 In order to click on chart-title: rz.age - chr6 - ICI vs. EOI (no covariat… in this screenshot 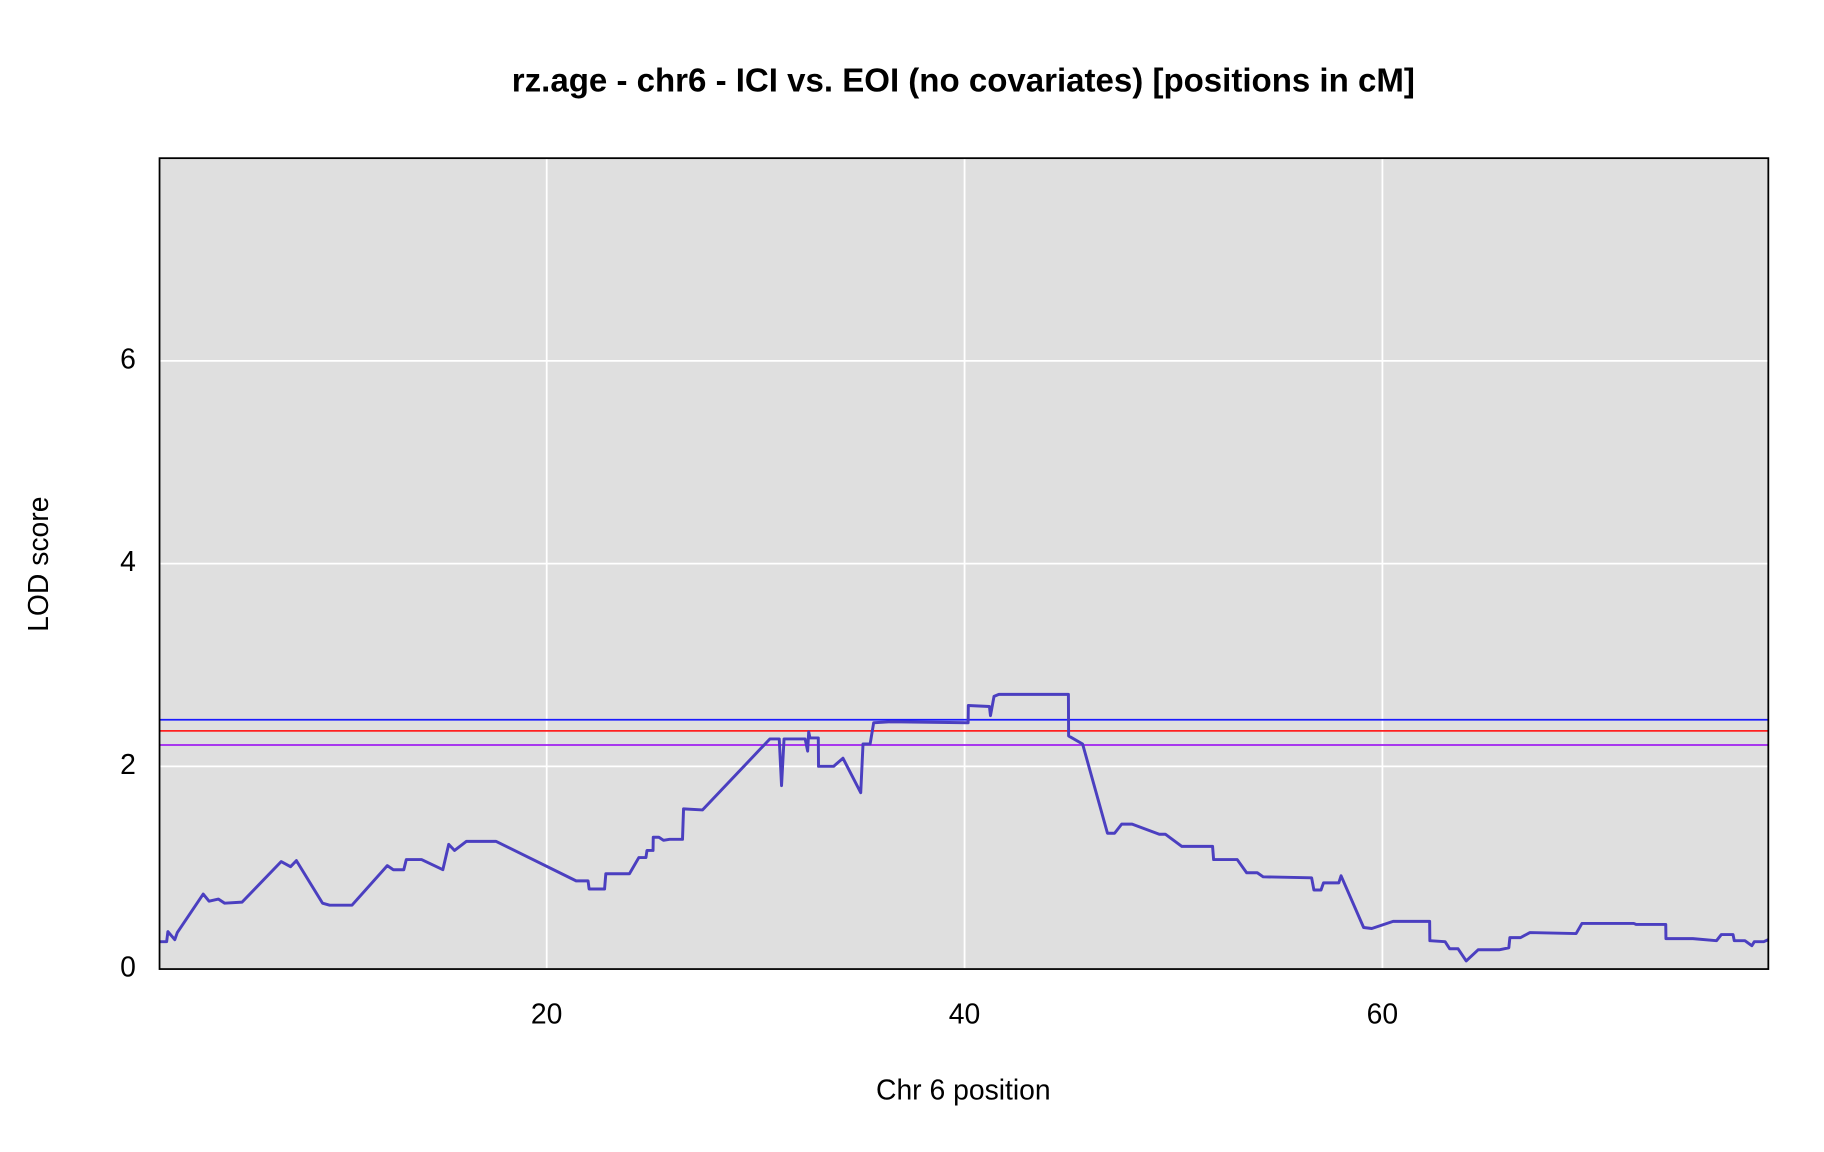, I will do `click(963, 80)`.